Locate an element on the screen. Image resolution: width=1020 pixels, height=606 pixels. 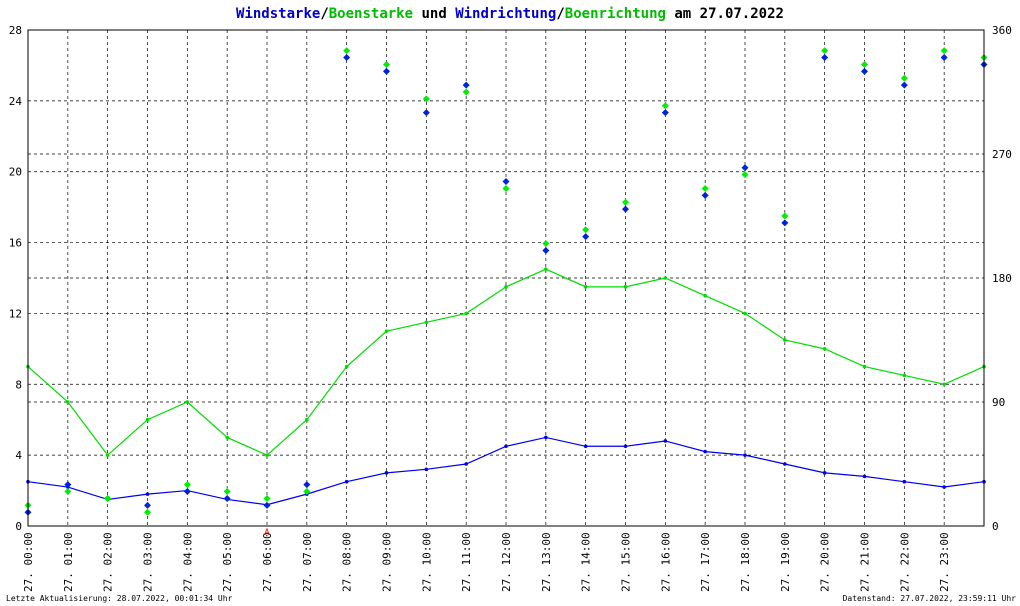
x-tick-3: 27. 03:00 is located at coordinates (148, 562).